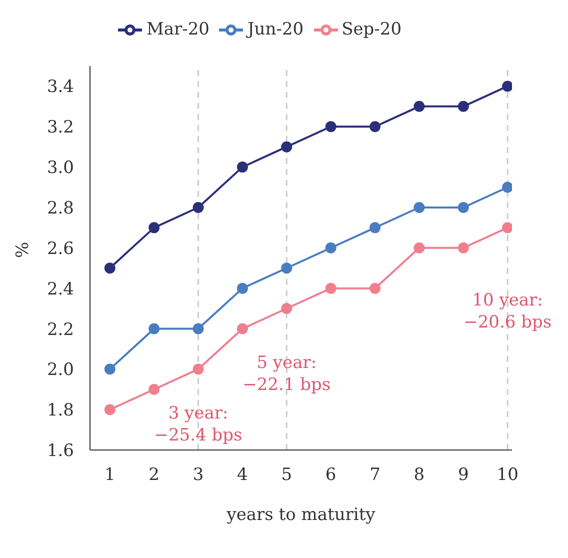 The height and width of the screenshot is (558, 568). Describe the element at coordinates (178, 29) in the screenshot. I see `legend-label: Mar-20` at that location.